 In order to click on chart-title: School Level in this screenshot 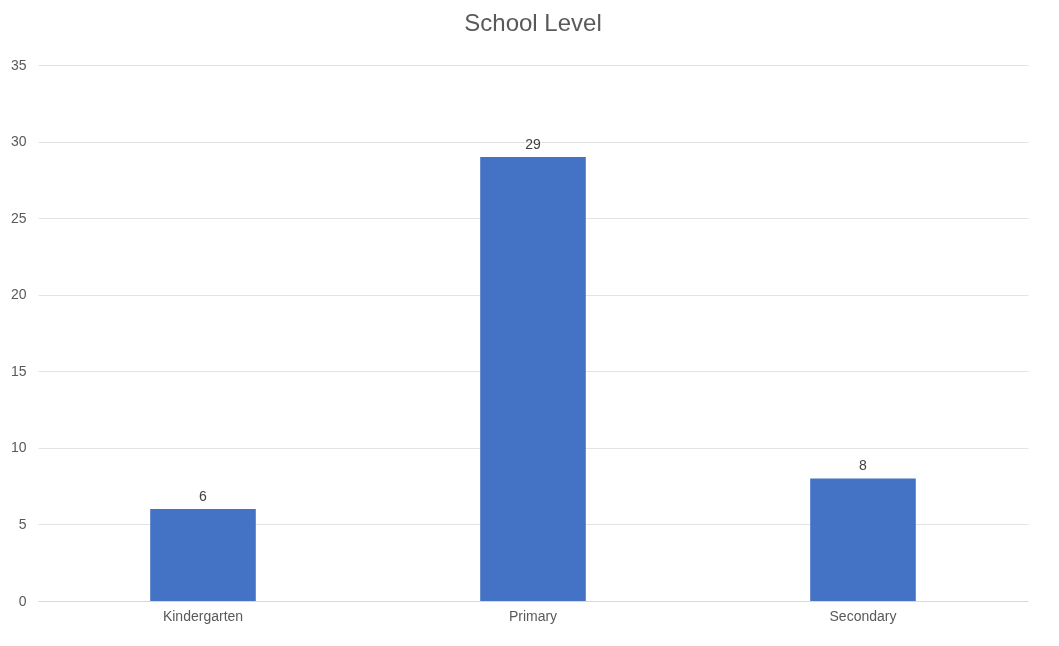, I will do `click(533, 22)`.